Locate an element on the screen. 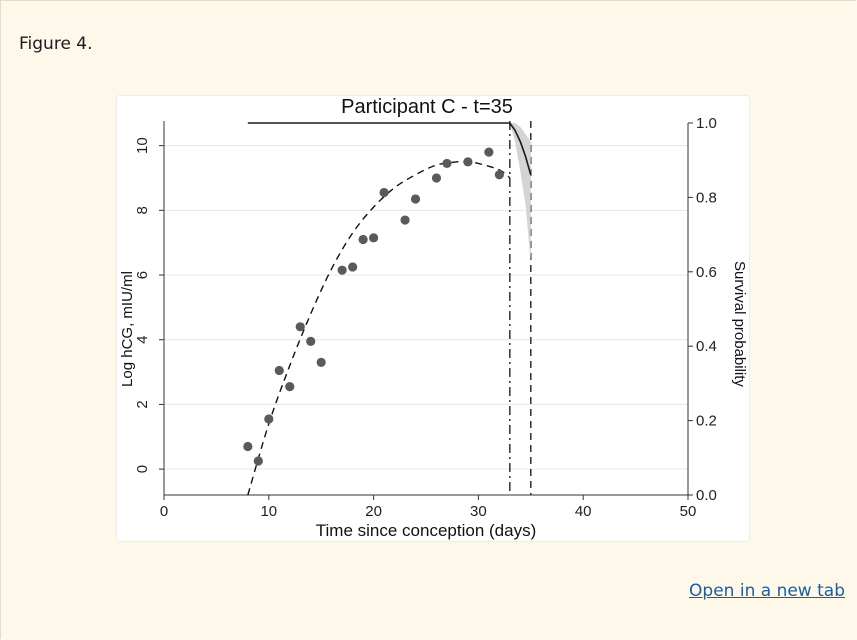 This screenshot has width=857, height=640. survival-confidence-band is located at coordinates (520, 194).